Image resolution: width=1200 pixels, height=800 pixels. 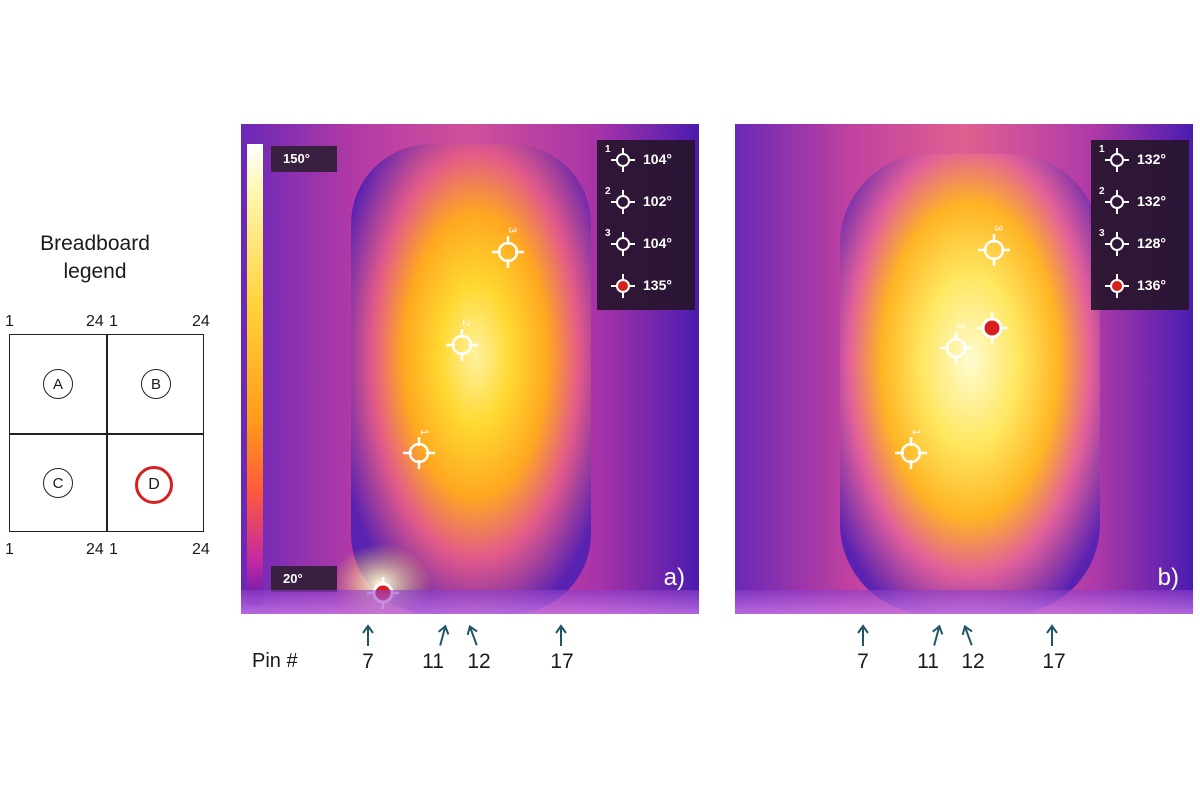 I want to click on pin-label-a: 7, so click(x=368, y=661).